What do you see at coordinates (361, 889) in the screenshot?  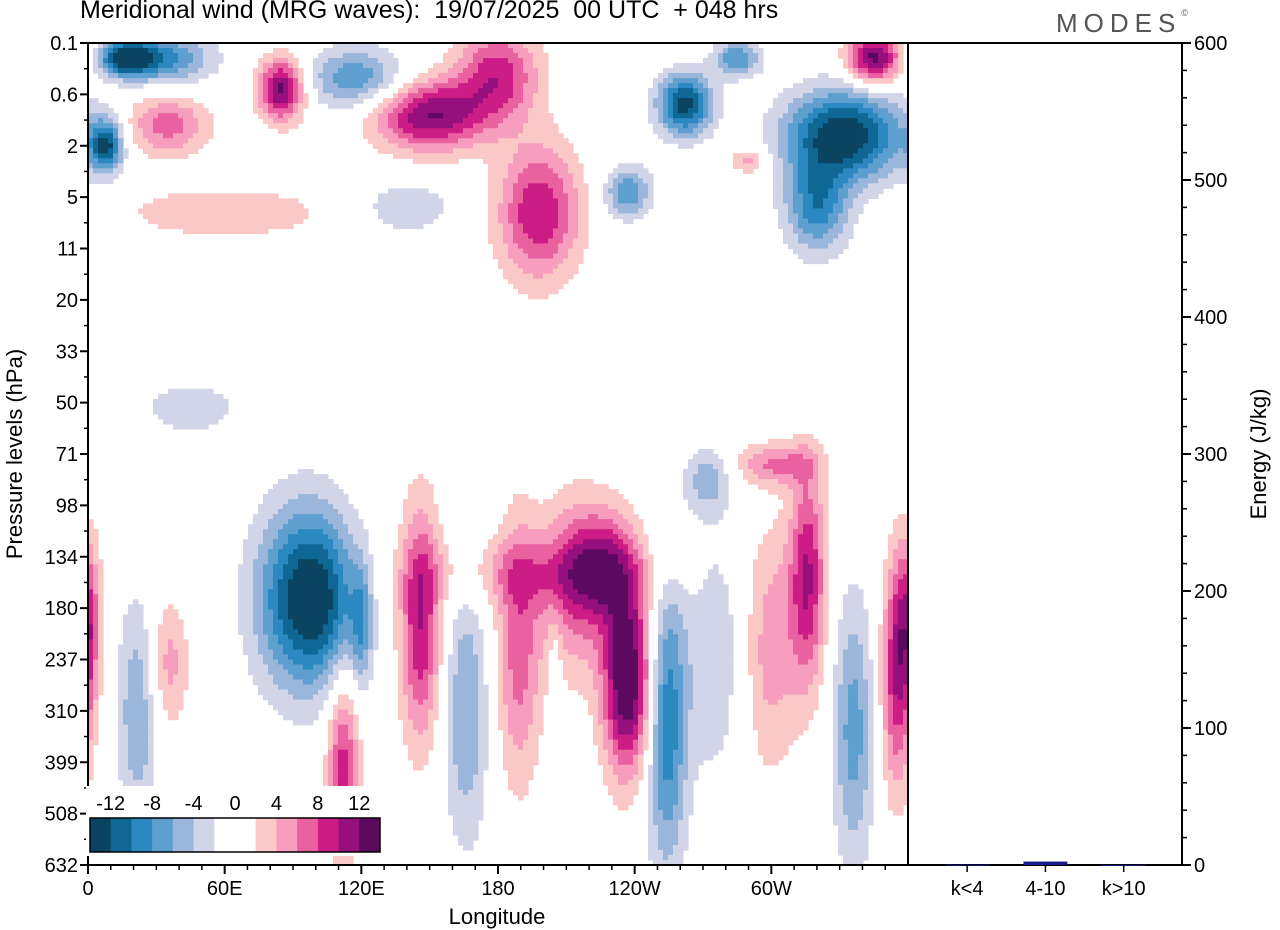 I see `longitude-tick-label: 120E` at bounding box center [361, 889].